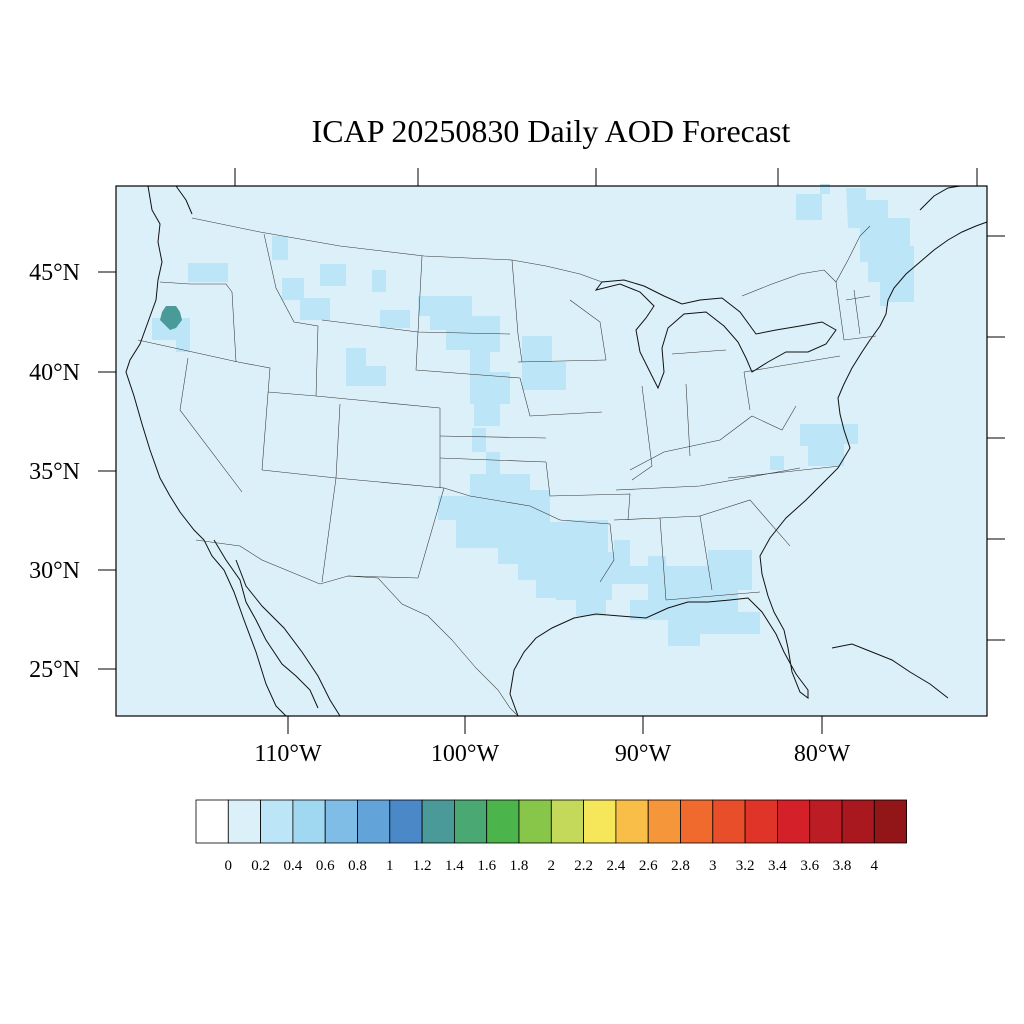 Image resolution: width=1024 pixels, height=1024 pixels. Describe the element at coordinates (378, 402) in the screenshot. I see `wy-co` at that location.